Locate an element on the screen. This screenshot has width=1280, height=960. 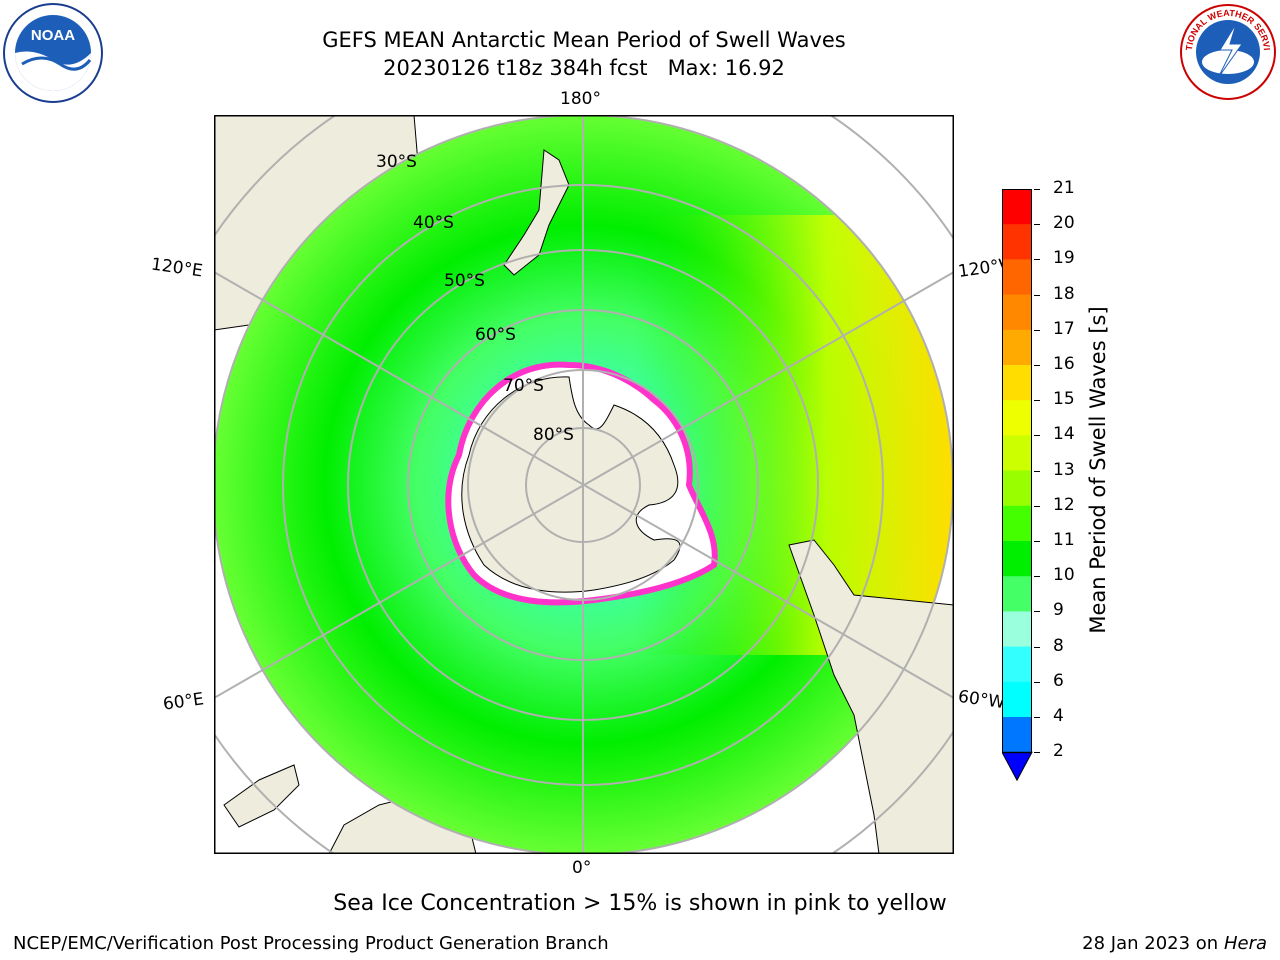
colorbar-tick-label: 2 is located at coordinates (1058, 751).